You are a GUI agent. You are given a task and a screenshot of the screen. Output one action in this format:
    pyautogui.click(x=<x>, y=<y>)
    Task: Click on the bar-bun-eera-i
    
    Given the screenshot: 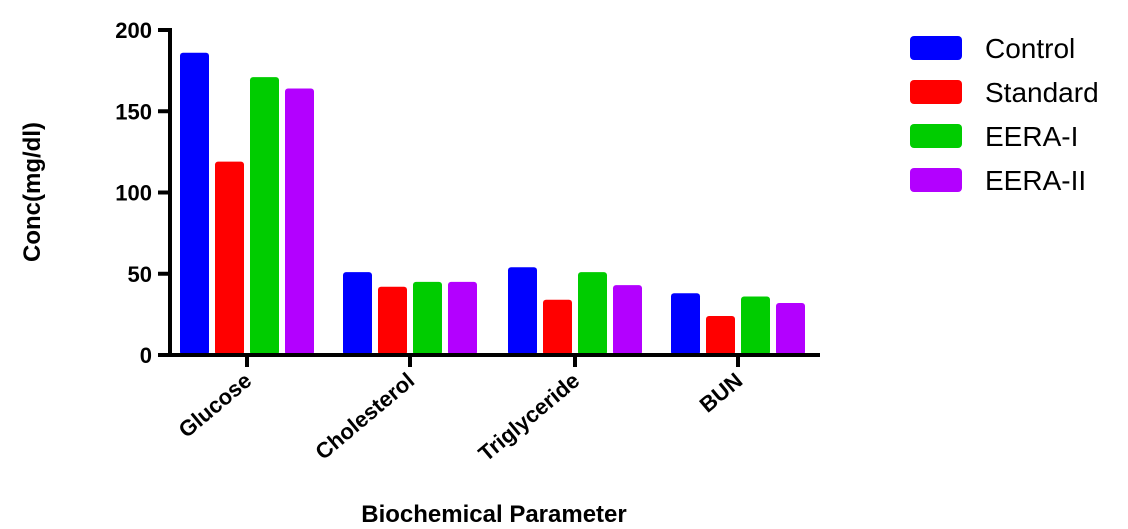 What is the action you would take?
    pyautogui.click(x=755, y=325)
    